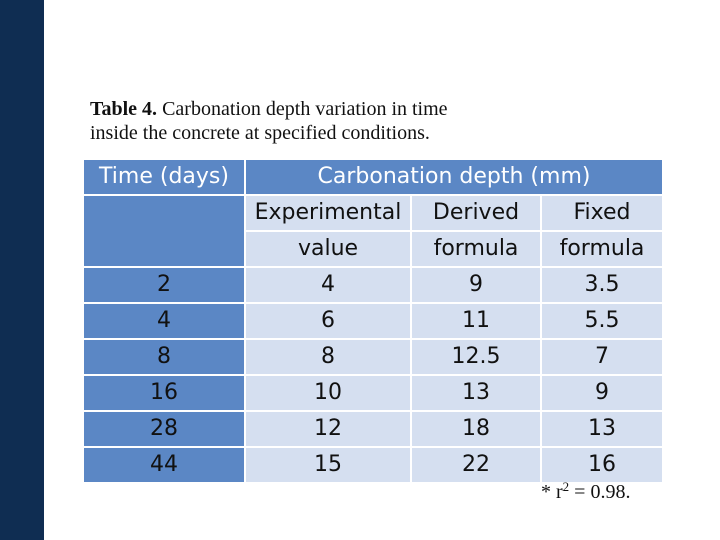 The image size is (720, 540). What do you see at coordinates (476, 285) in the screenshot?
I see `cell-derived: 9` at bounding box center [476, 285].